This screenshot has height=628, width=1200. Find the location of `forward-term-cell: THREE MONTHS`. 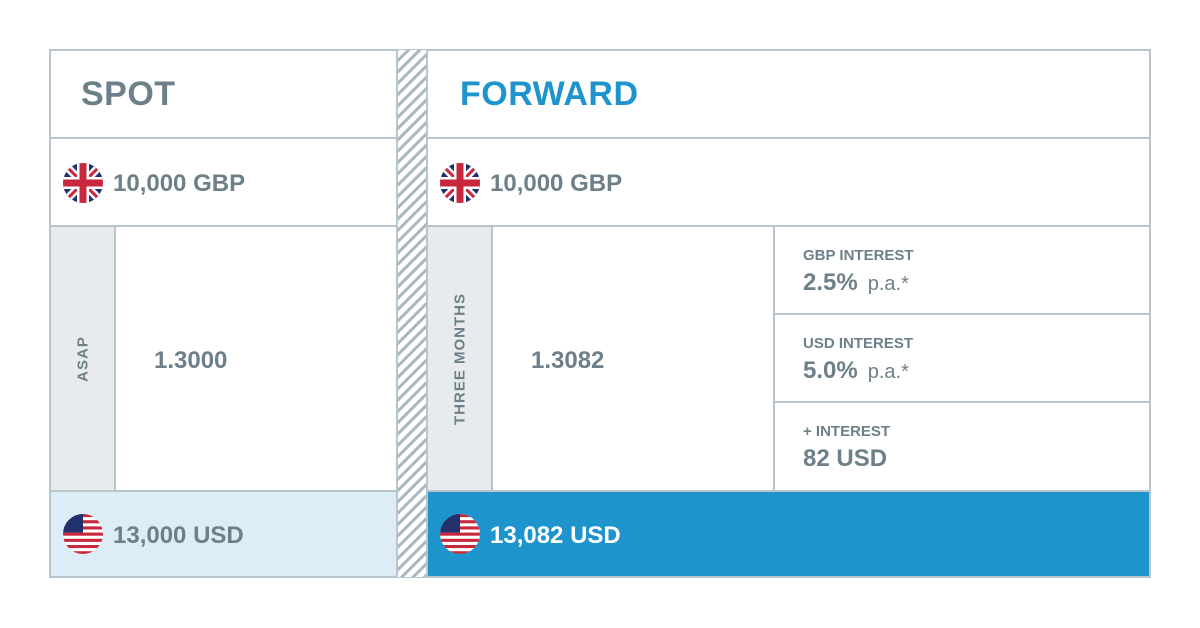

forward-term-cell: THREE MONTHS is located at coordinates (459, 358).